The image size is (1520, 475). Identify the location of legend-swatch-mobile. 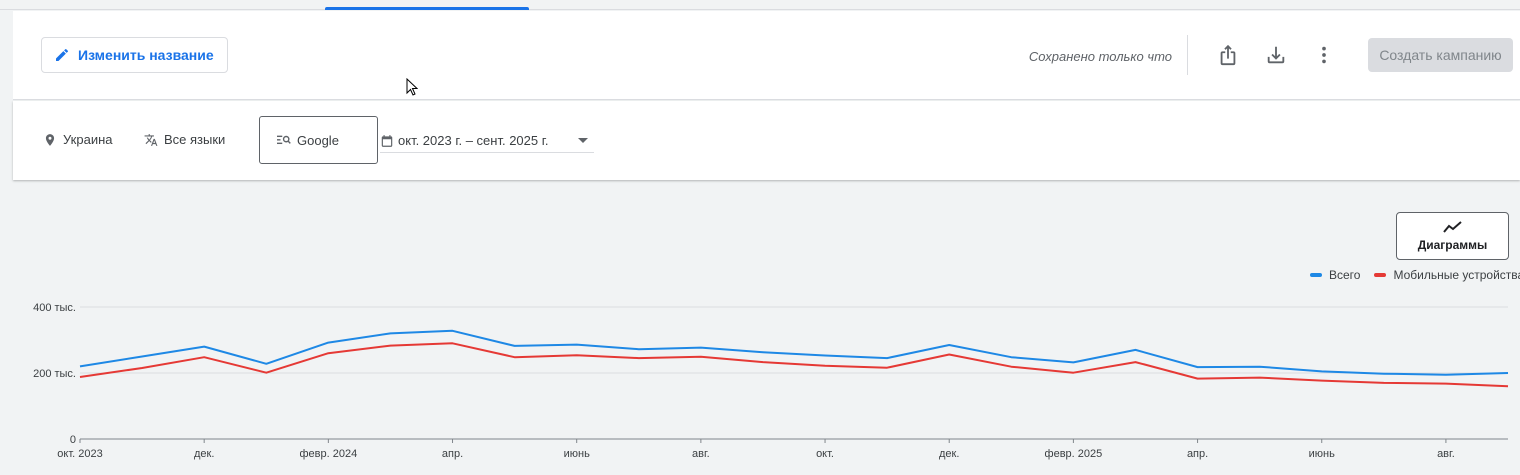
(1380, 275).